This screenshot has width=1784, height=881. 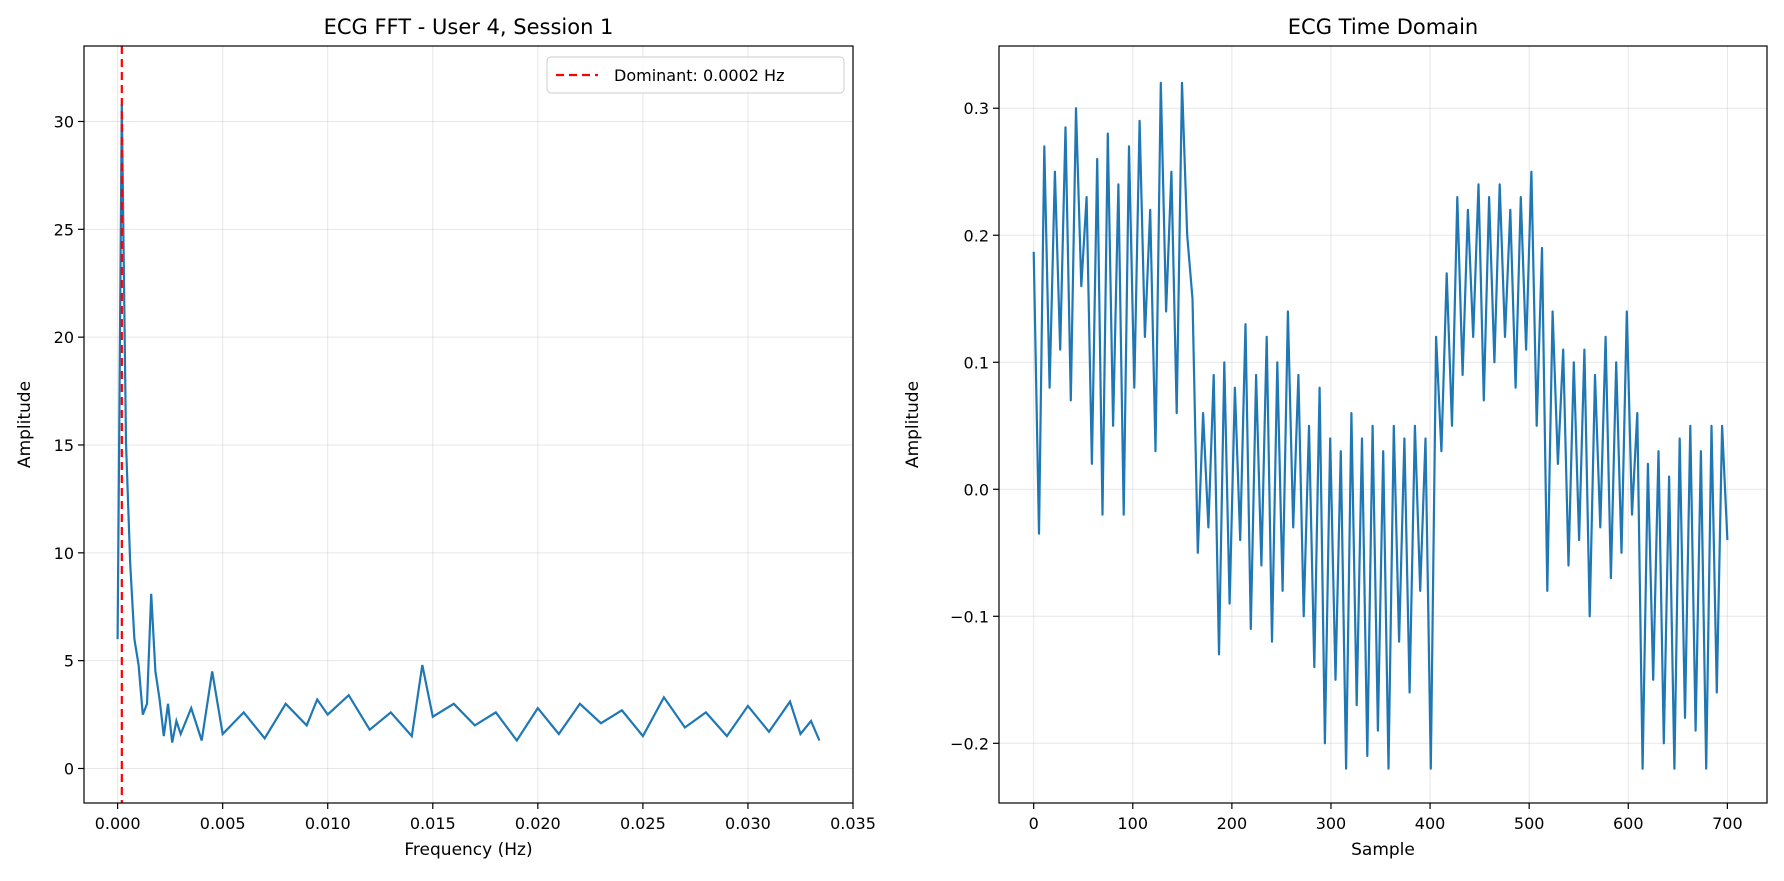 What do you see at coordinates (69, 768) in the screenshot?
I see `y-tick-label: 0` at bounding box center [69, 768].